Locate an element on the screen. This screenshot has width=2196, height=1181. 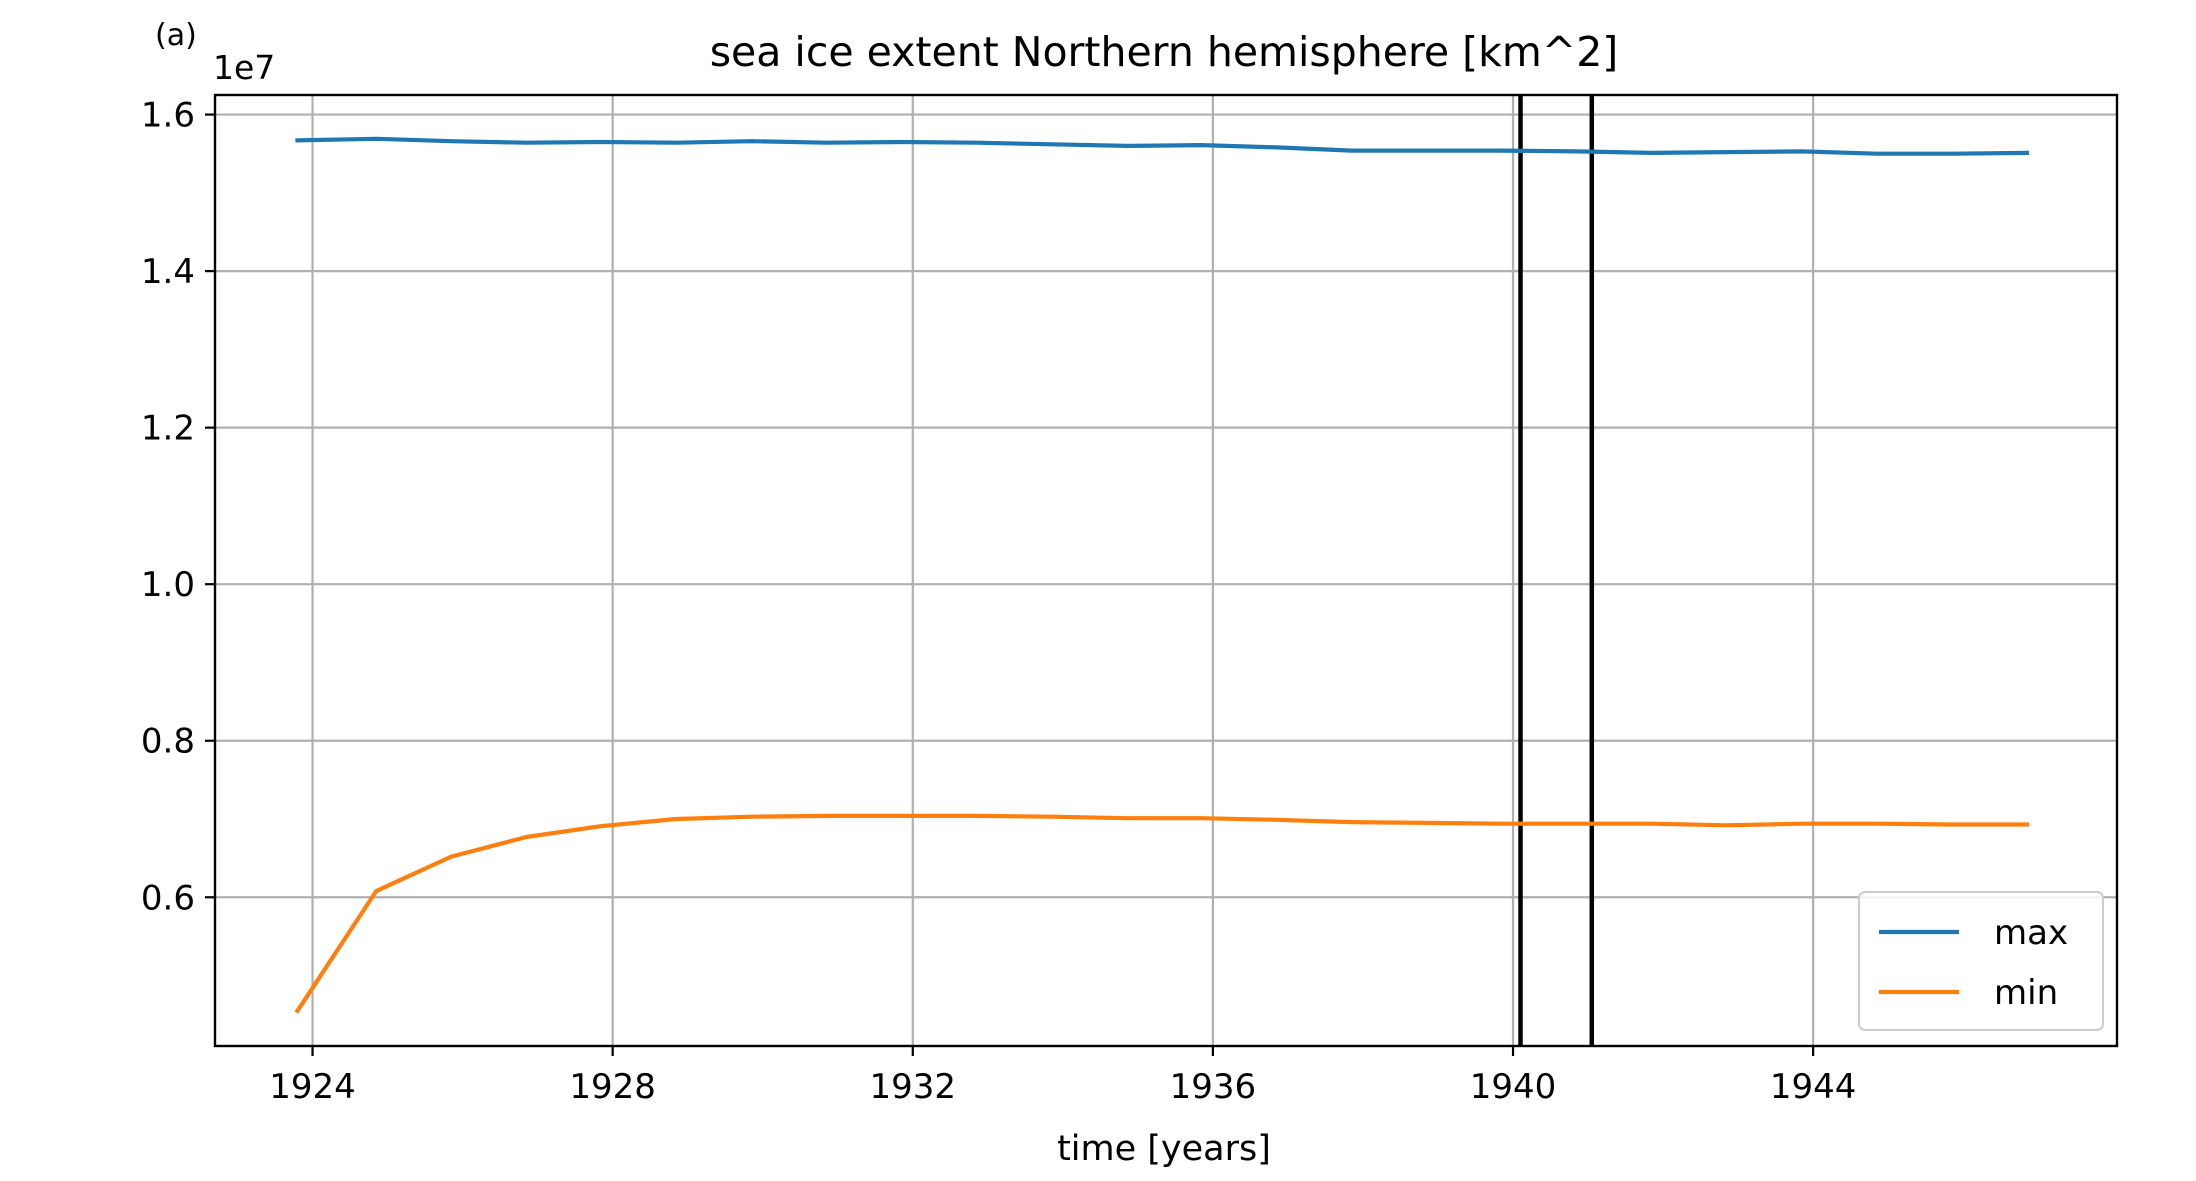
x-axis: 1924 1928 1932 1936 1940 1944 is located at coordinates (1062, 1076).